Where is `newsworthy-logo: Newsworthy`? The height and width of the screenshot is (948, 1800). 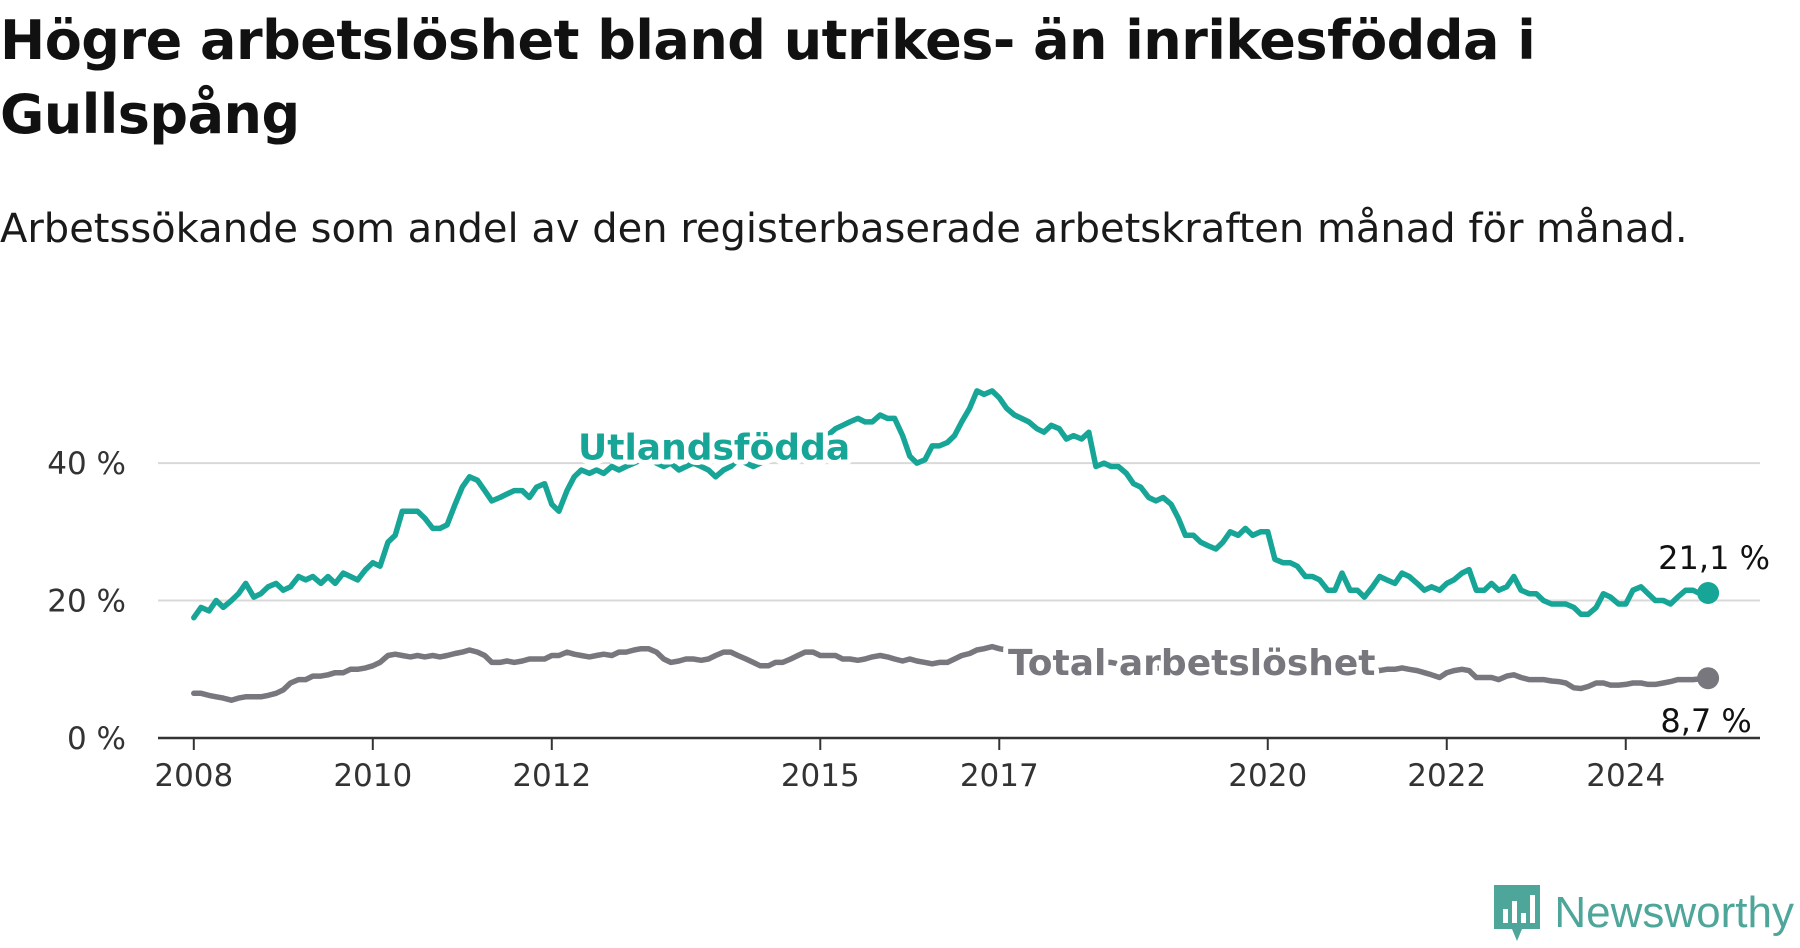
newsworthy-logo: Newsworthy is located at coordinates (1643, 913).